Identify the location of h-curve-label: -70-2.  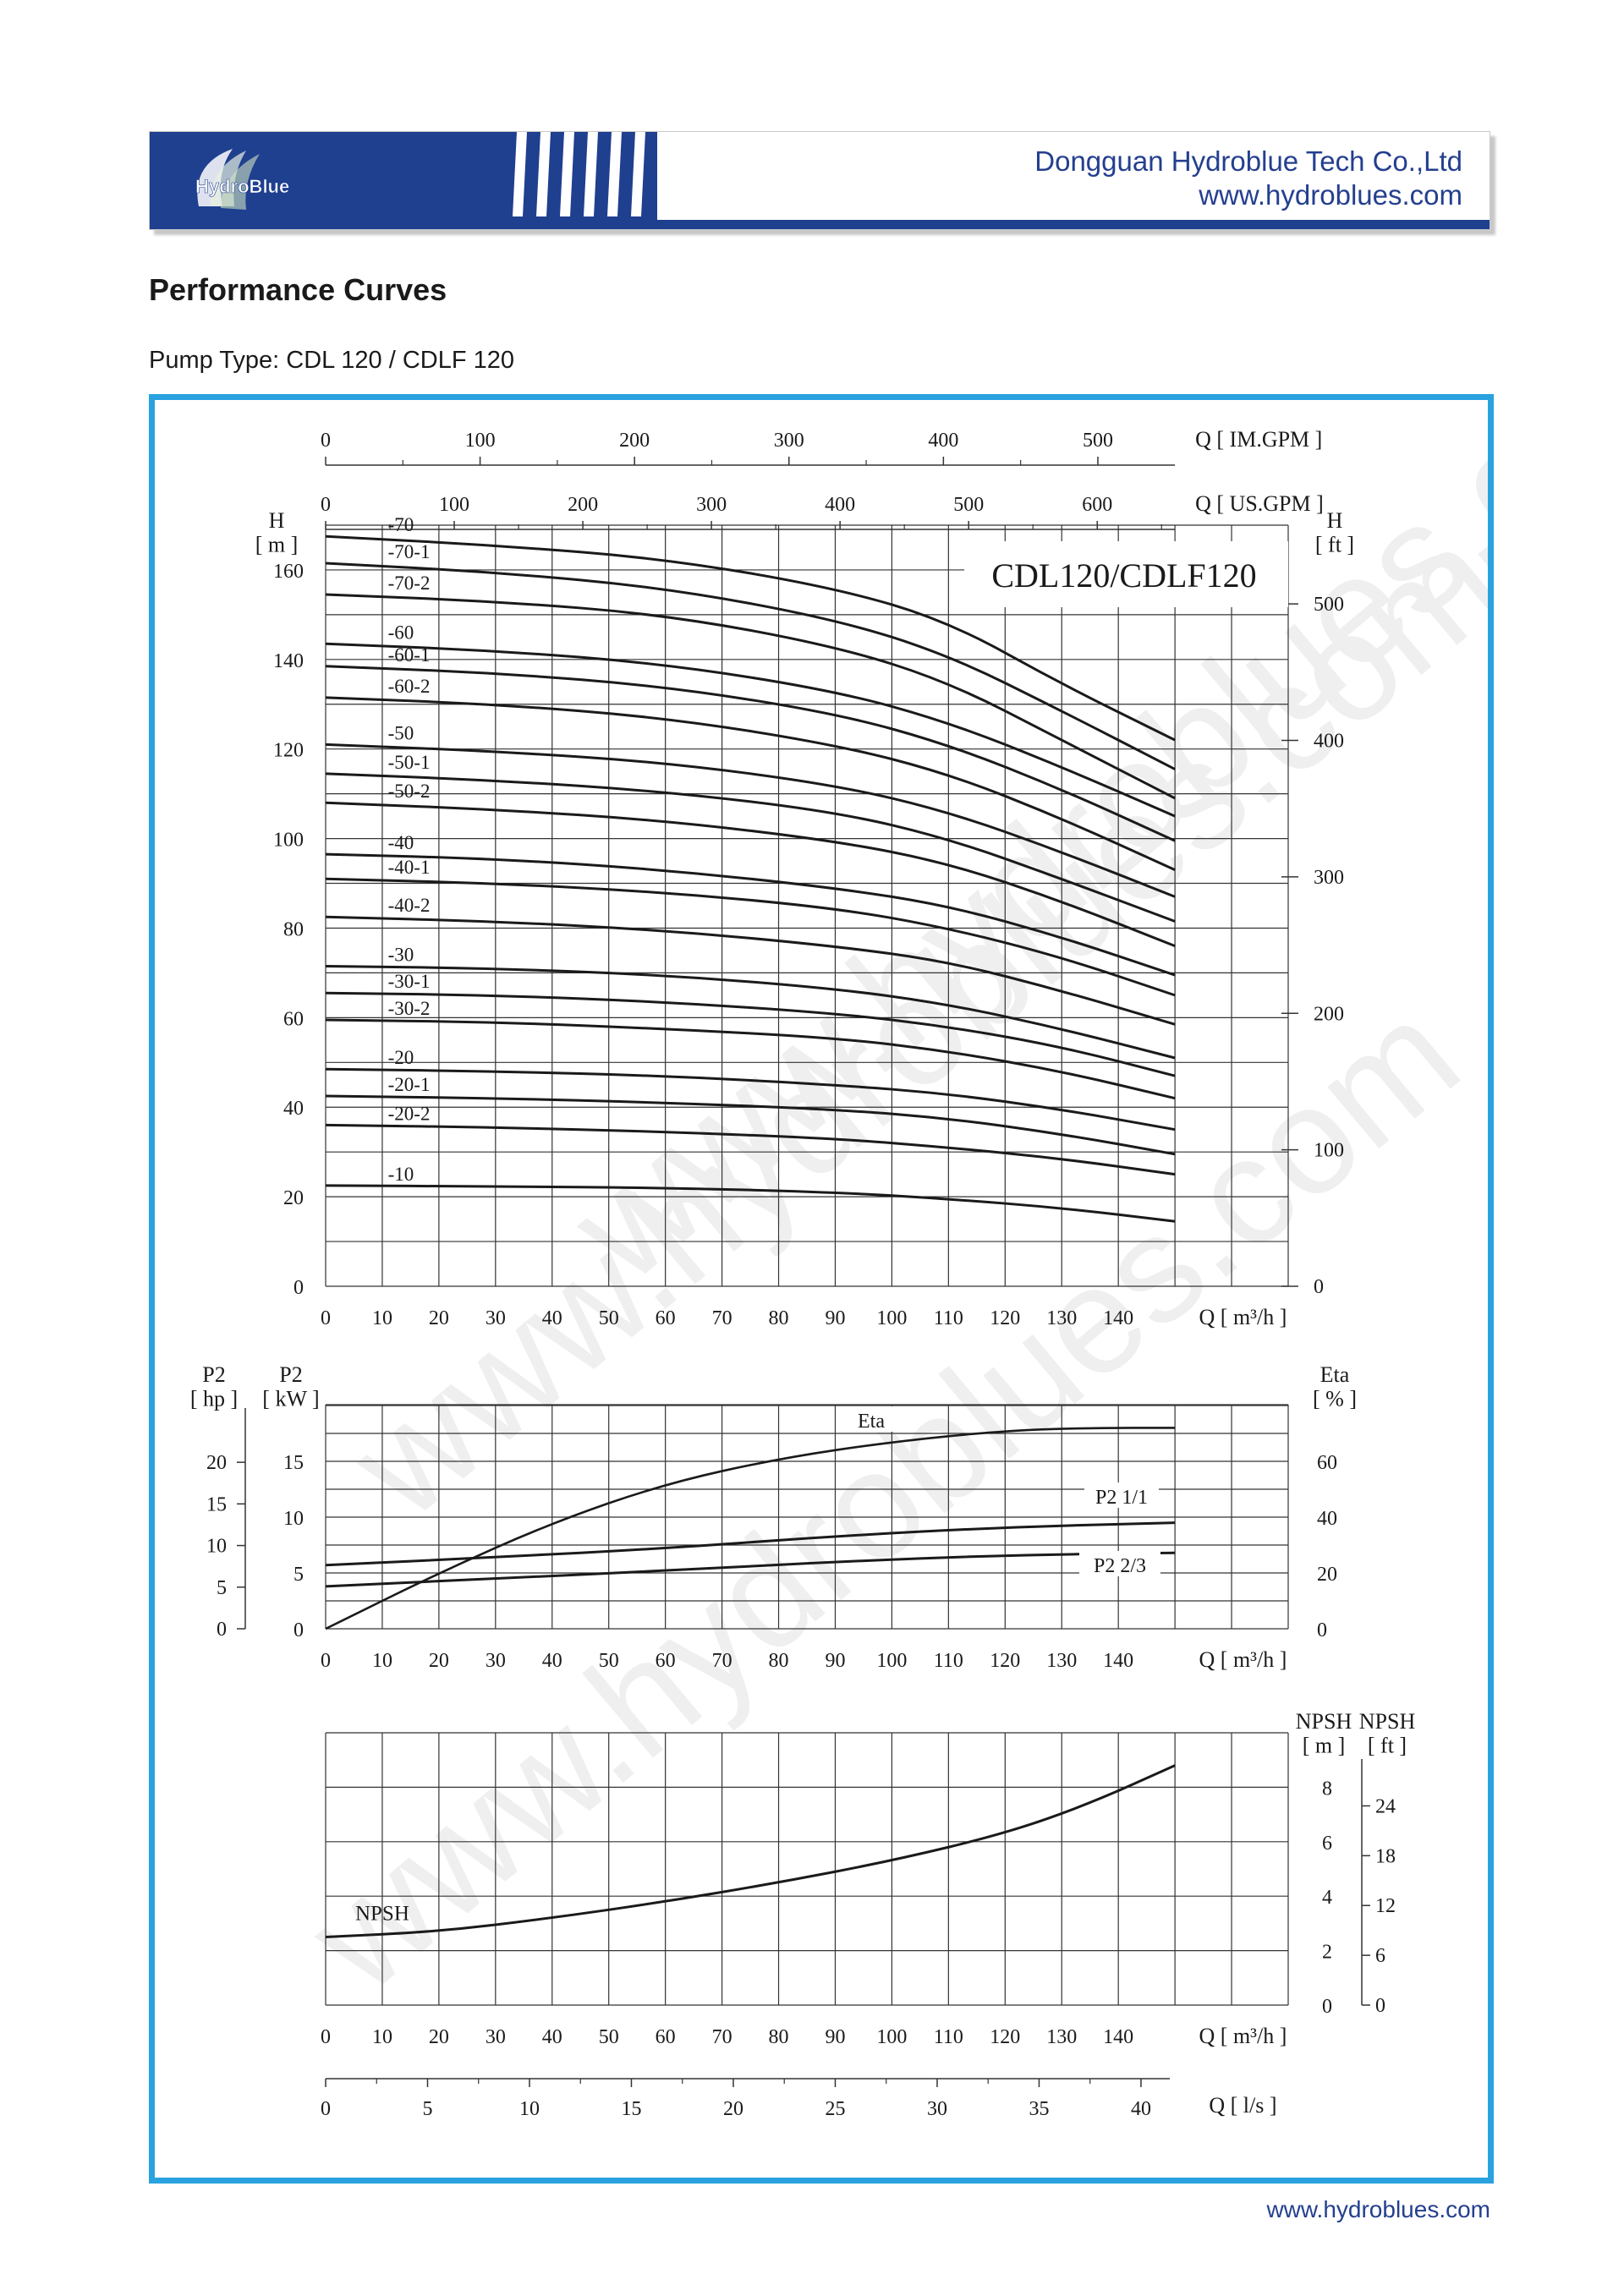
(409, 584).